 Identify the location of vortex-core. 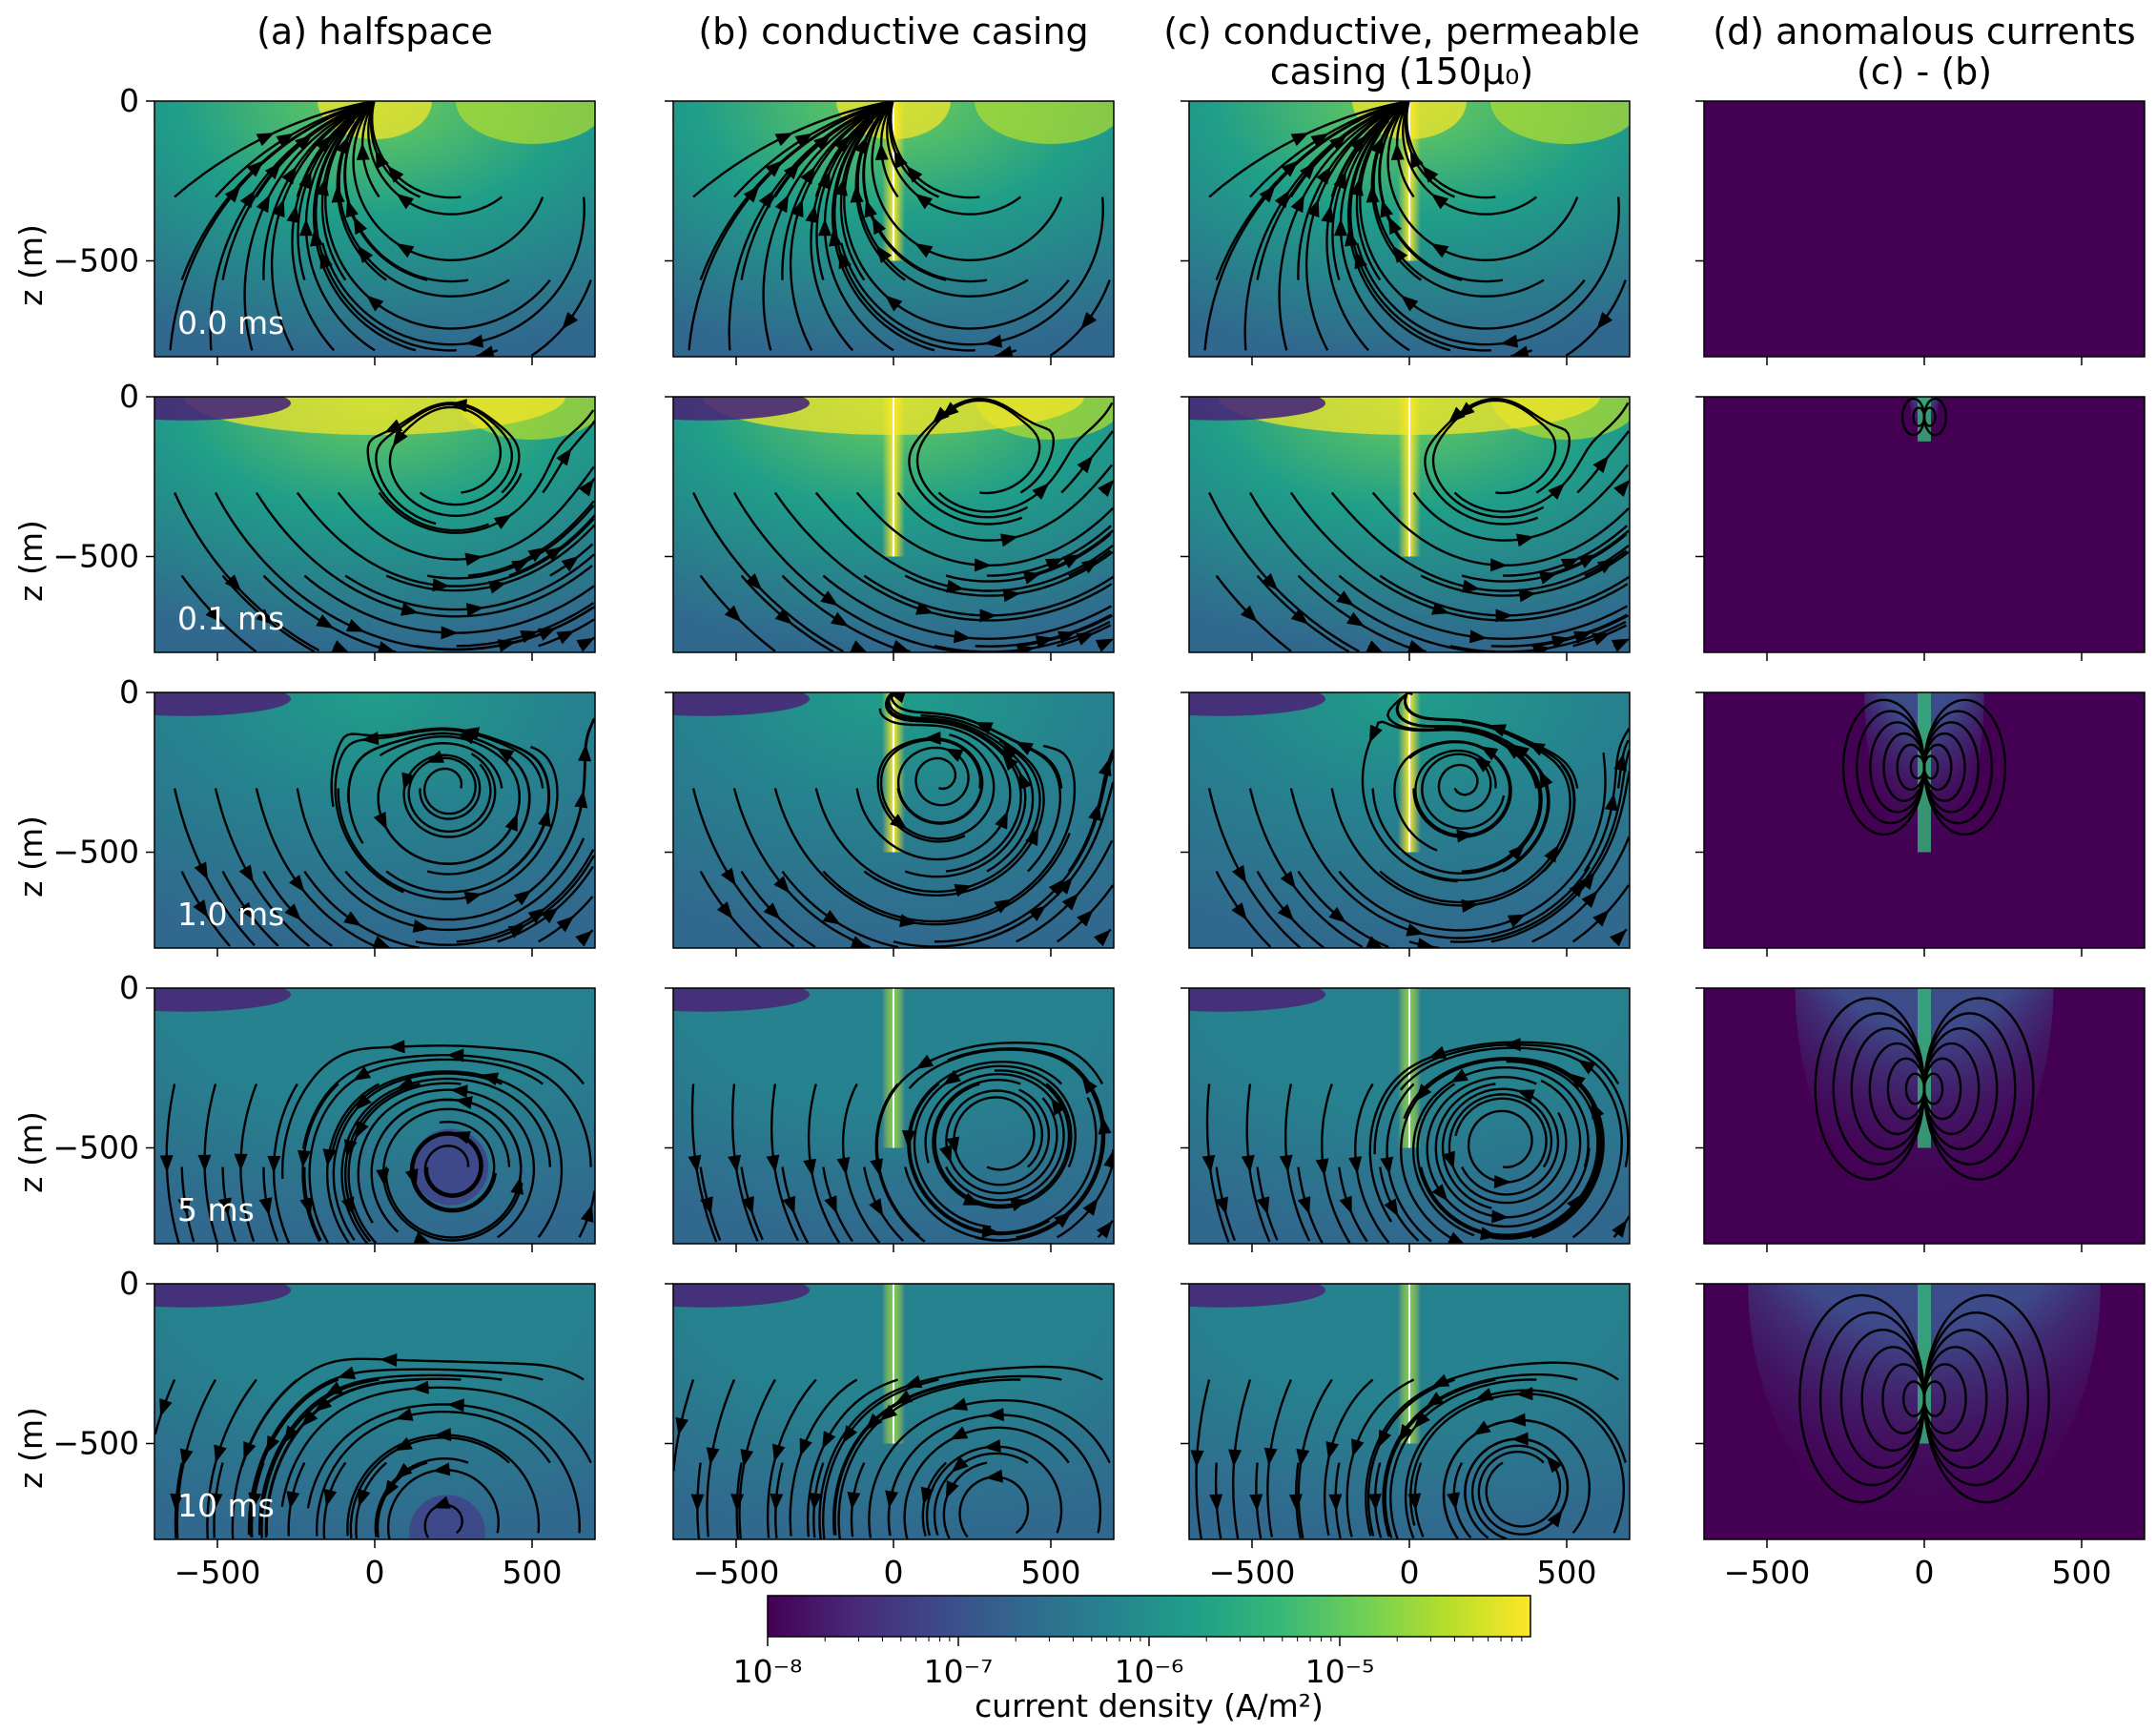
(446, 1517).